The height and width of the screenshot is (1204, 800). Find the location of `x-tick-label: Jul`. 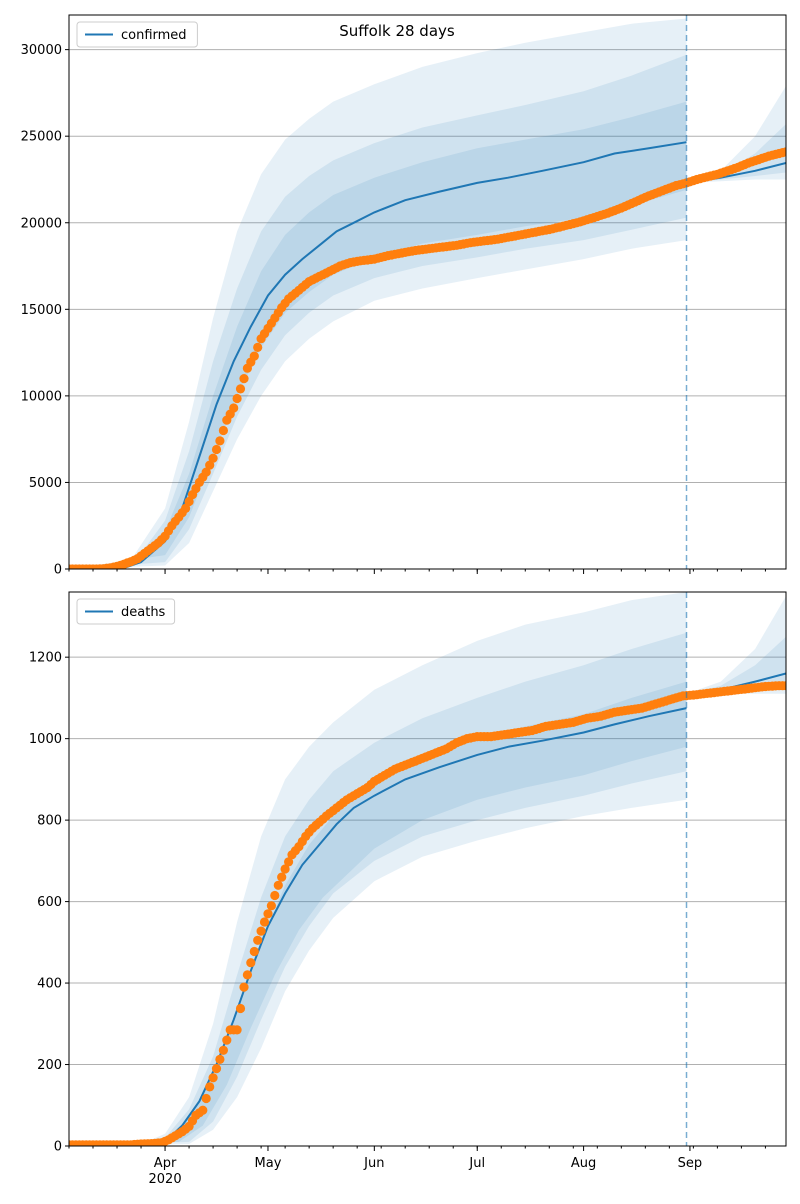

x-tick-label: Jul is located at coordinates (476, 1163).